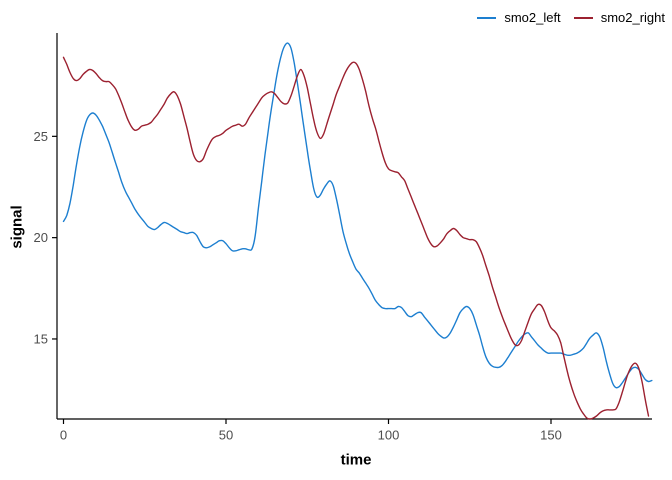  Describe the element at coordinates (41, 136) in the screenshot. I see `y-tick-label: 25` at that location.